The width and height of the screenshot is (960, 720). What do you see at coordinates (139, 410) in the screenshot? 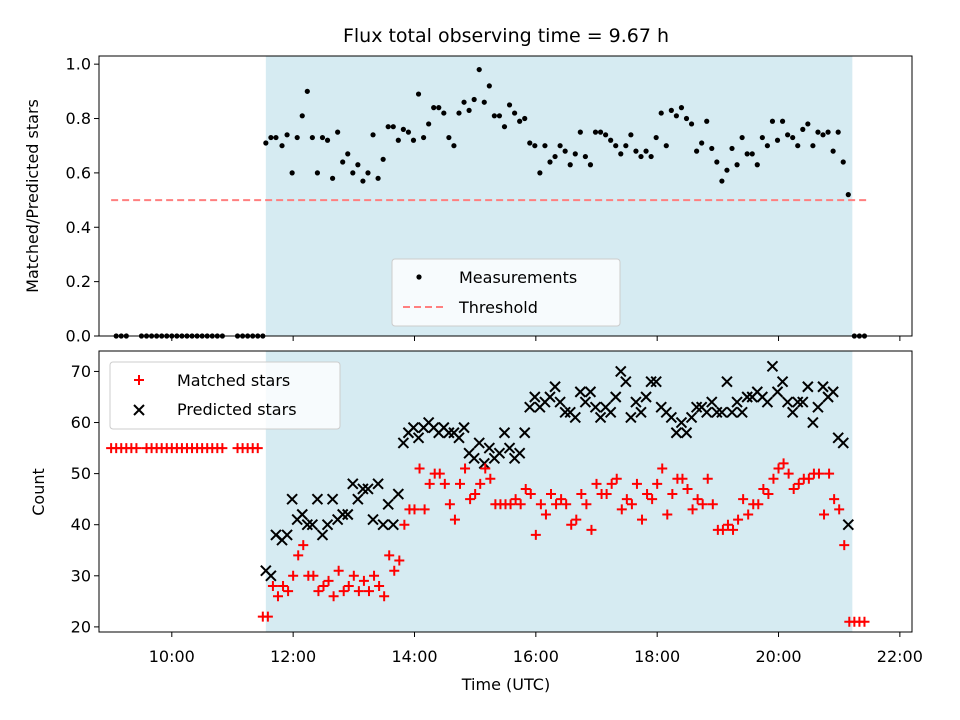
I see `legend-predicted-marker` at bounding box center [139, 410].